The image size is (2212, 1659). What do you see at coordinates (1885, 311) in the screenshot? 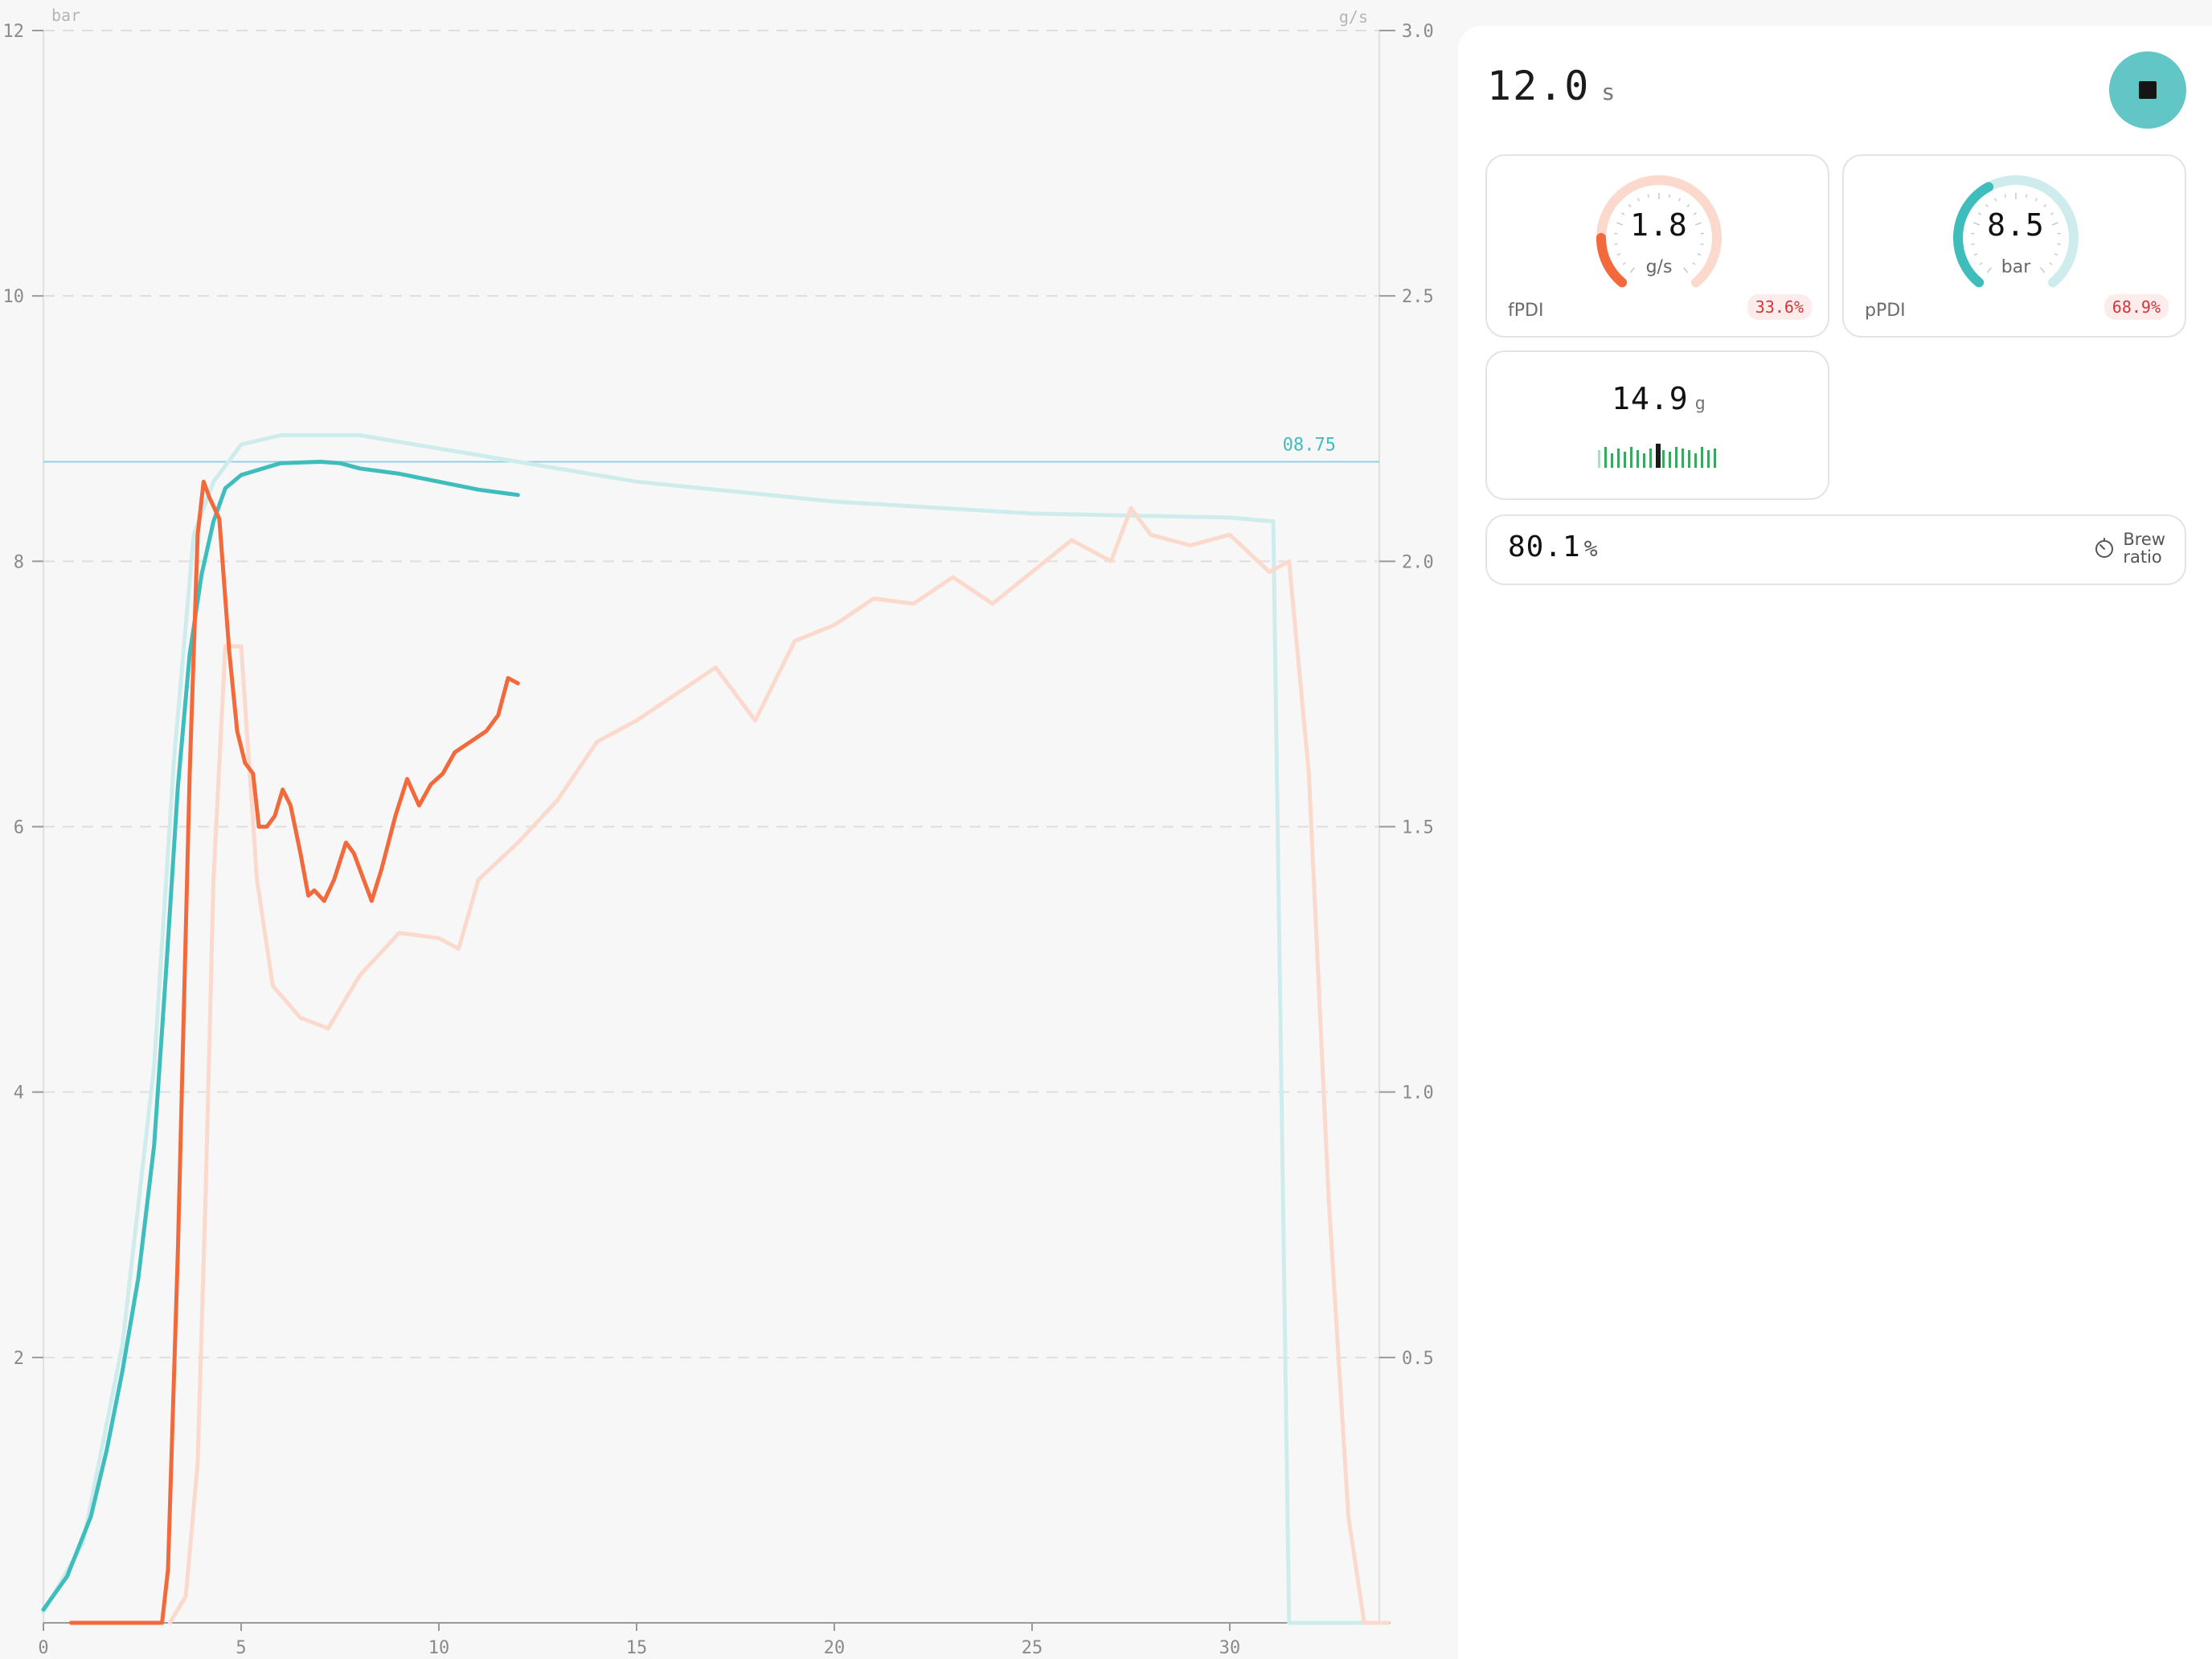
I see `pressure-card-label: pPDI` at bounding box center [1885, 311].